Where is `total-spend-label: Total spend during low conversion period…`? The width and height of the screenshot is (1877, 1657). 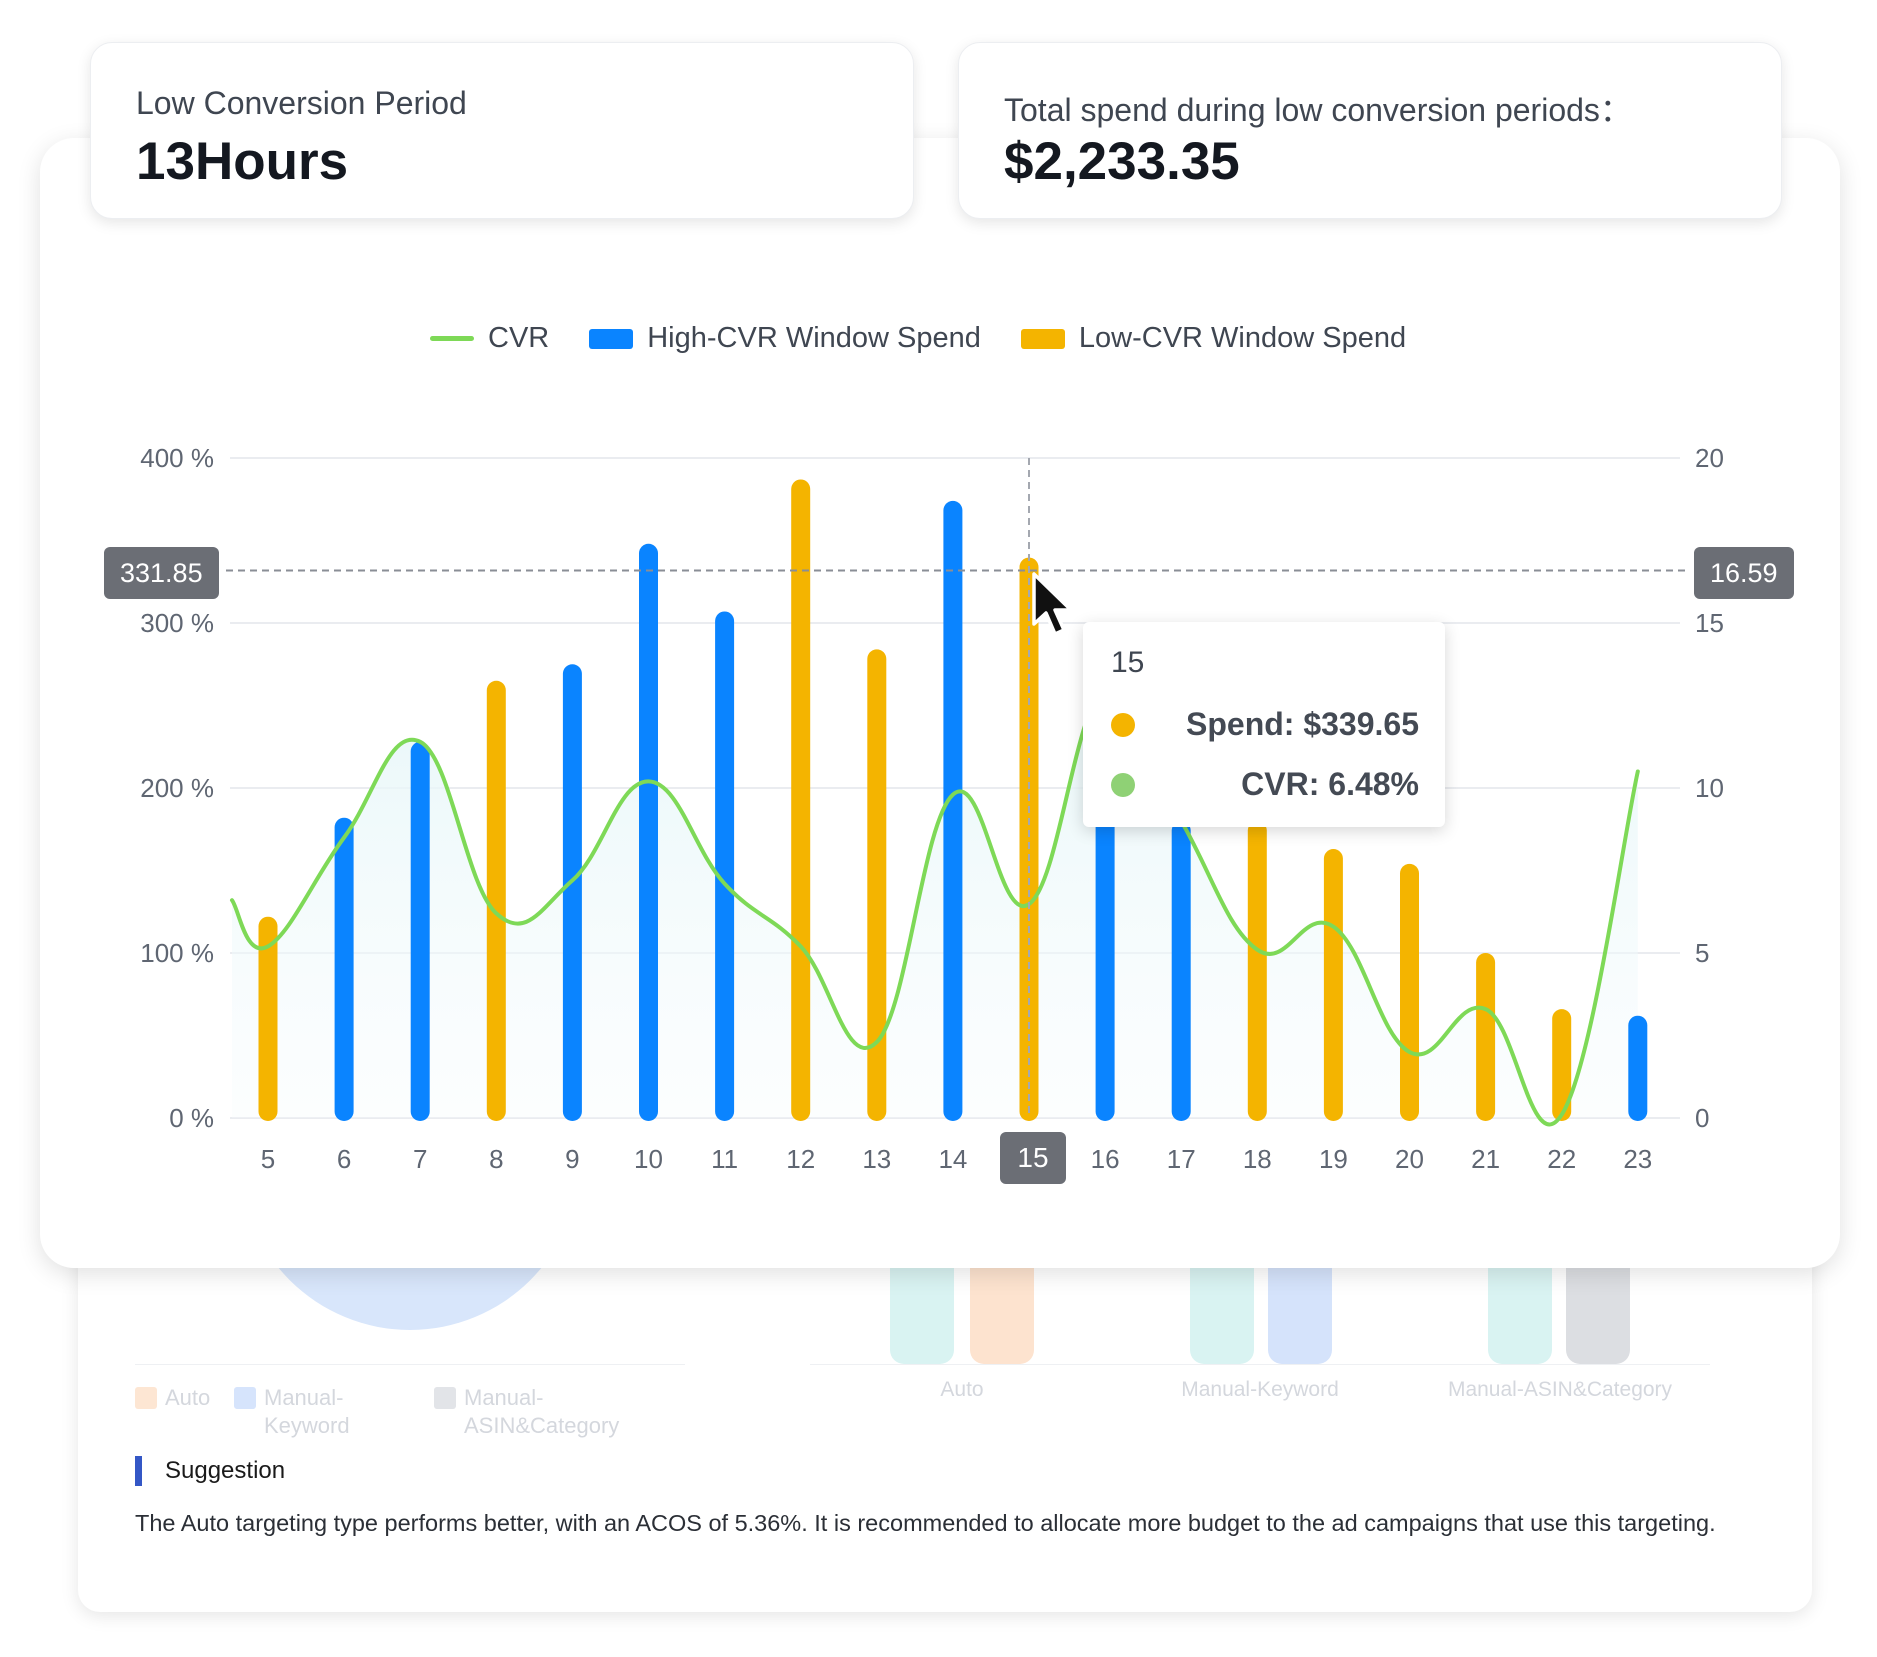
total-spend-label: Total spend during low conversion period… is located at coordinates (1318, 110).